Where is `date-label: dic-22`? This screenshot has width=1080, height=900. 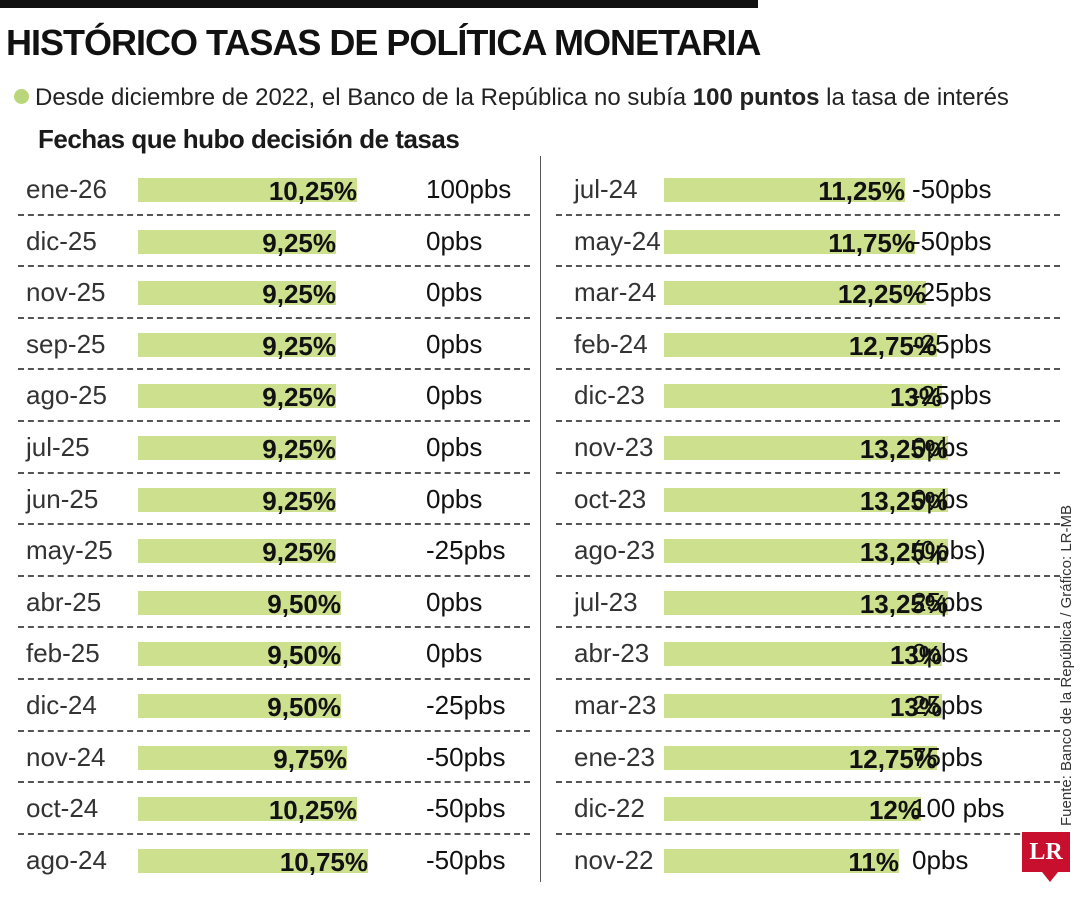
date-label: dic-22 is located at coordinates (609, 808).